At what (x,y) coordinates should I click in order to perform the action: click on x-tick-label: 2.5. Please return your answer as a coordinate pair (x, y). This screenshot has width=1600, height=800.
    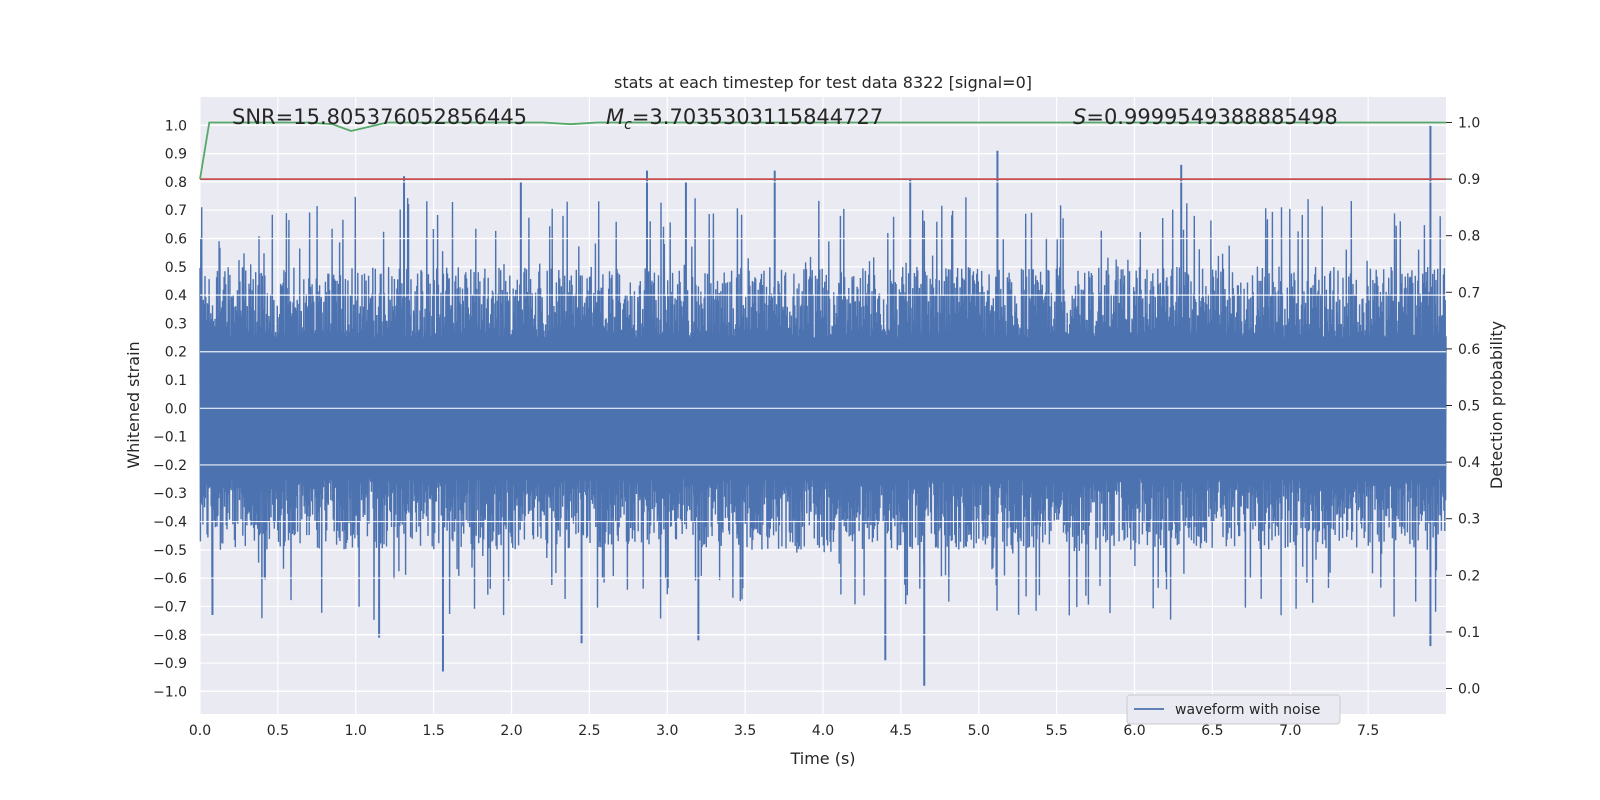
    Looking at the image, I should click on (589, 731).